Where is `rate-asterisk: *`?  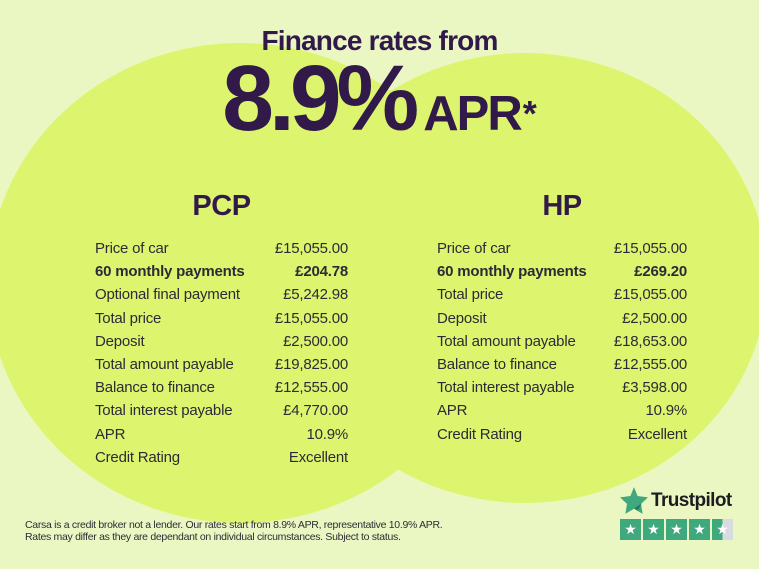 rate-asterisk: * is located at coordinates (529, 113).